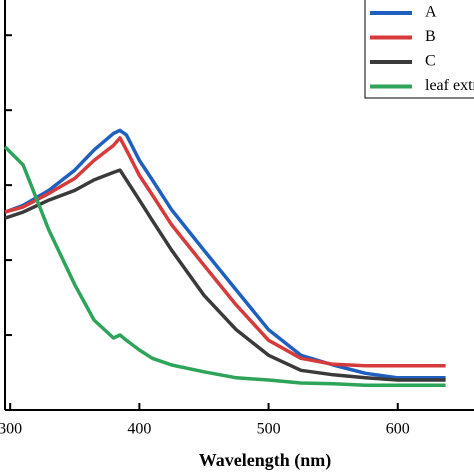 This screenshot has width=474, height=474. Describe the element at coordinates (430, 36) in the screenshot. I see `legend-label: B` at that location.